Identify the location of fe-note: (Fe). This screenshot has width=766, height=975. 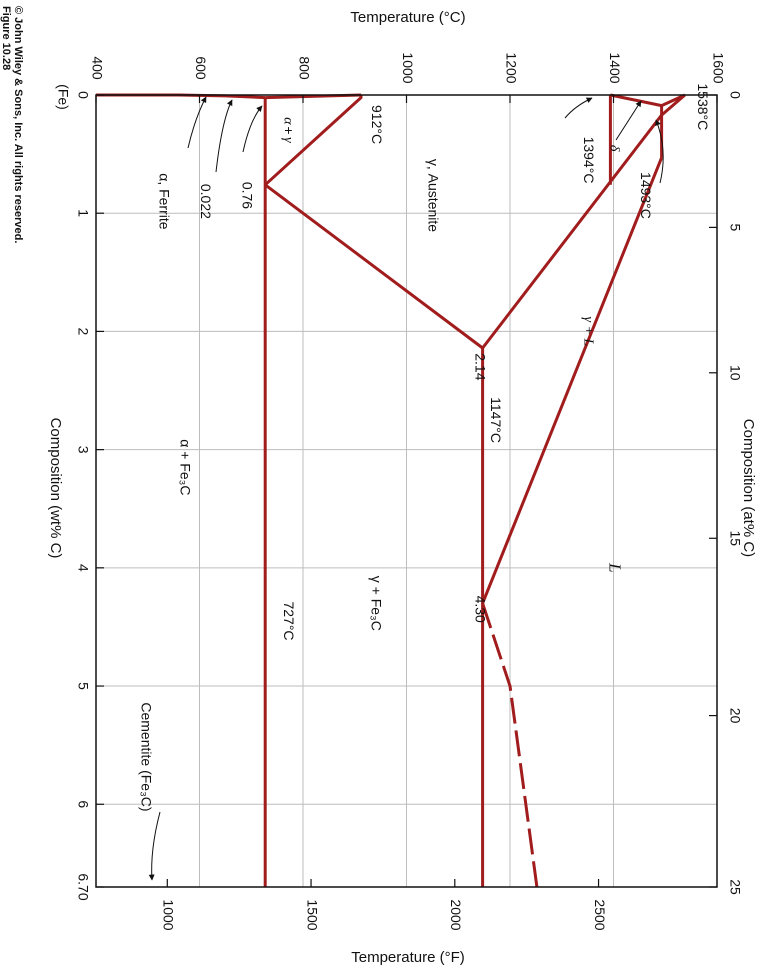
(63, 97).